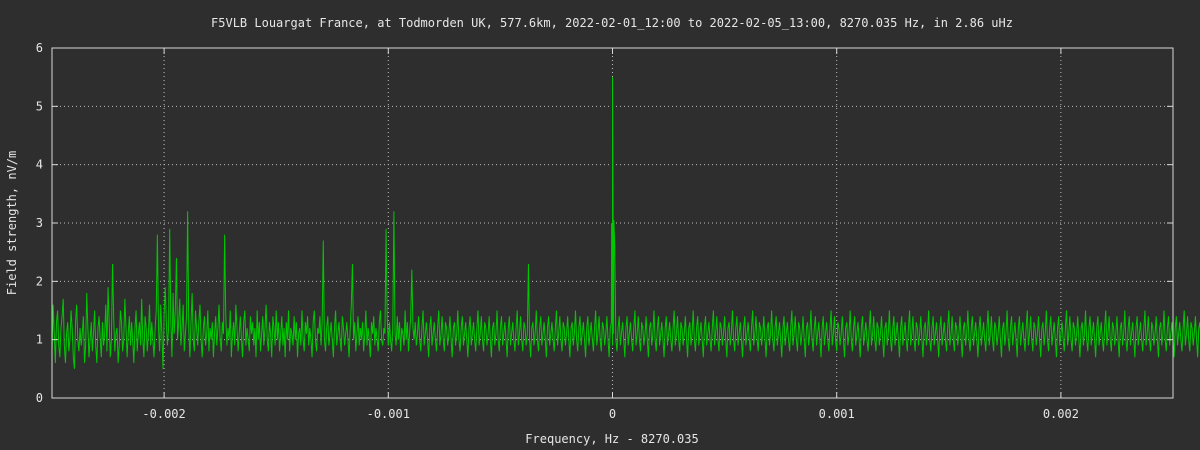  I want to click on x-tick-label: 0.002, so click(1061, 414).